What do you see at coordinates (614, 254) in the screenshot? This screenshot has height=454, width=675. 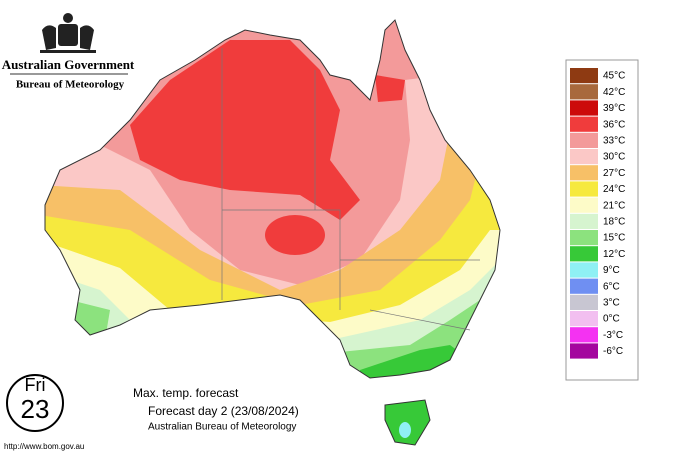 I see `legend-label: 12°C` at bounding box center [614, 254].